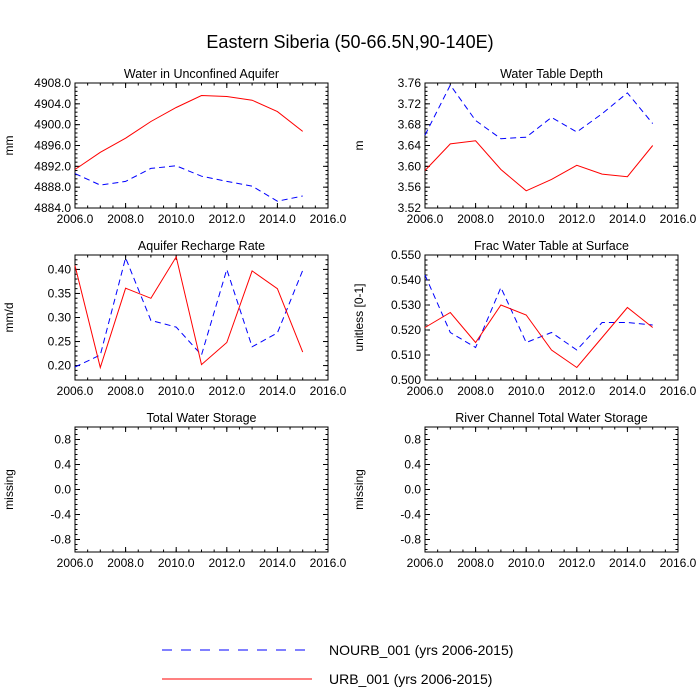  I want to click on y-tick-label: -0.4, so click(410, 515).